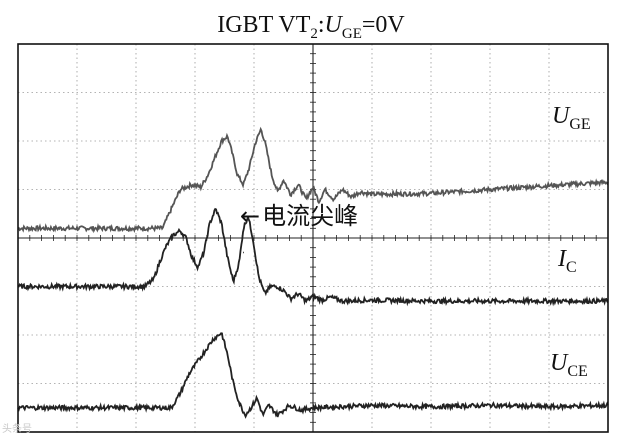  Describe the element at coordinates (559, 363) in the screenshot. I see `series-label-uce-main: U` at that location.